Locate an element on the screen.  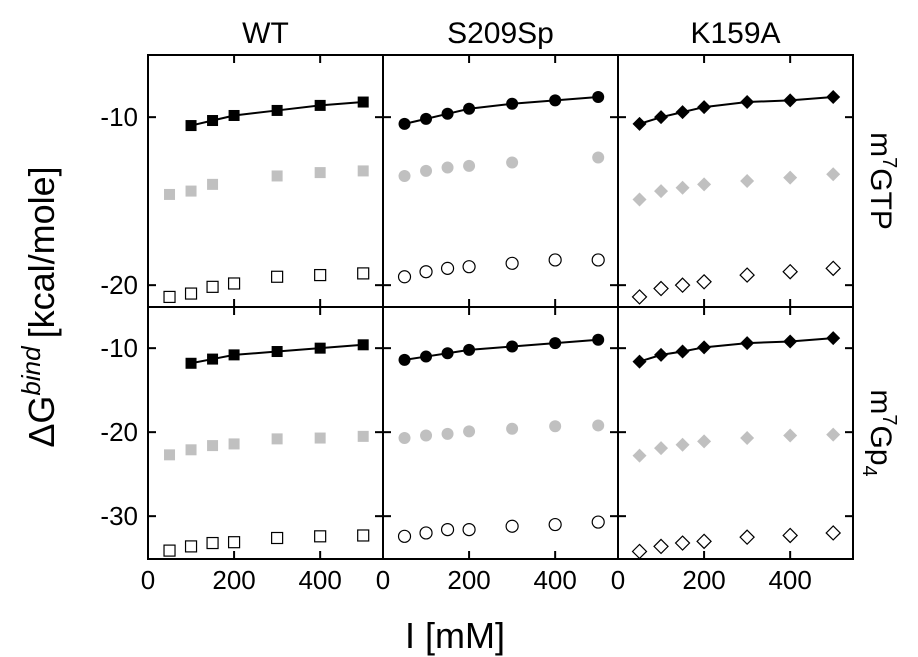
panel-title: WT is located at coordinates (265, 33).